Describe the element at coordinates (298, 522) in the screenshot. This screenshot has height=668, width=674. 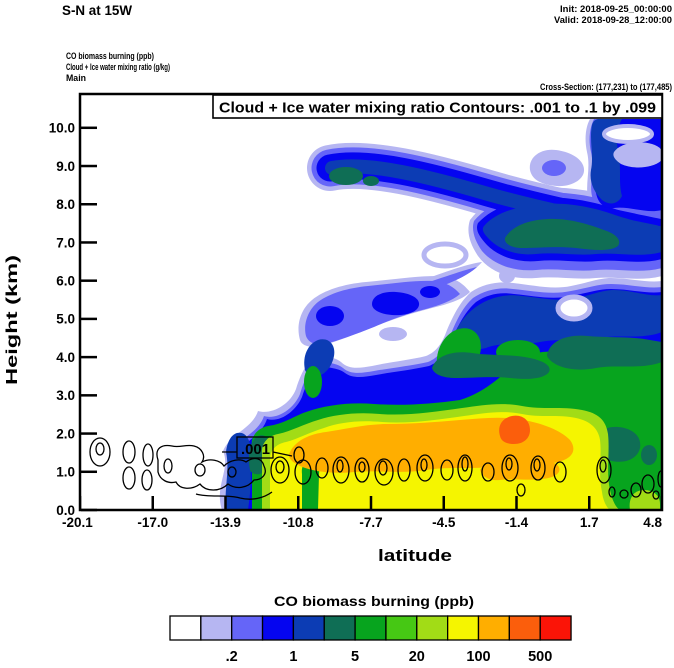
I see `x-tick-label: -10.8` at that location.